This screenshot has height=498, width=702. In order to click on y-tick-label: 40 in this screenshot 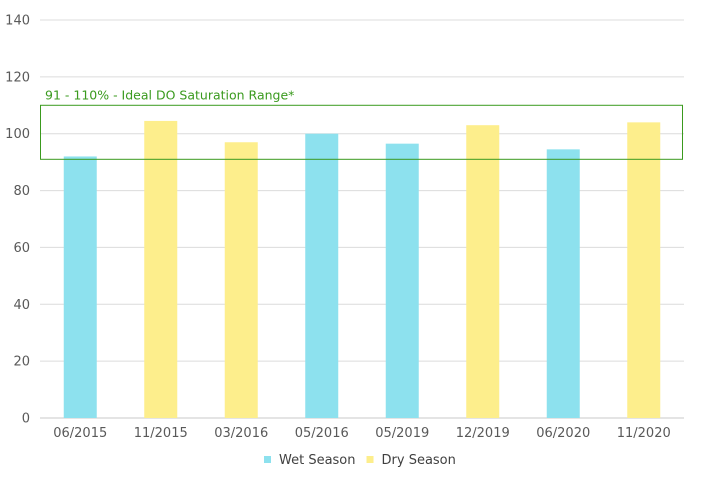, I will do `click(21, 305)`.